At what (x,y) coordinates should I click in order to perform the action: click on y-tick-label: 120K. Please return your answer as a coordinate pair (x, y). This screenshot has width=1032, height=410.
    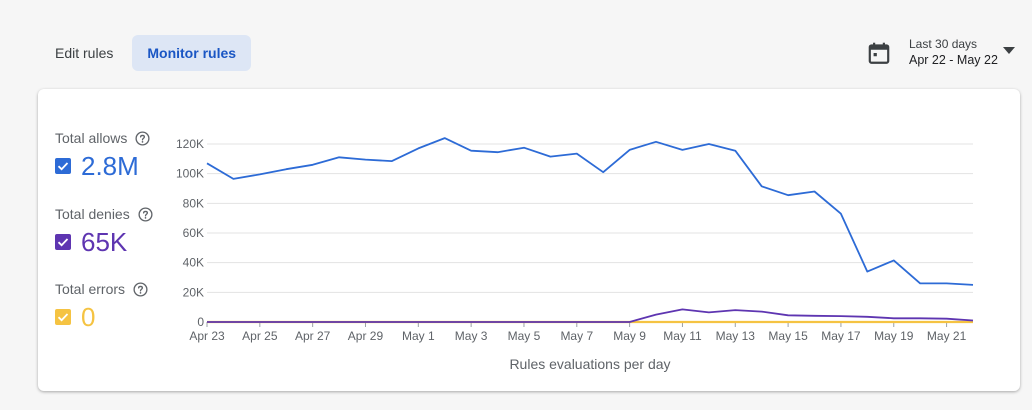
    Looking at the image, I should click on (190, 144).